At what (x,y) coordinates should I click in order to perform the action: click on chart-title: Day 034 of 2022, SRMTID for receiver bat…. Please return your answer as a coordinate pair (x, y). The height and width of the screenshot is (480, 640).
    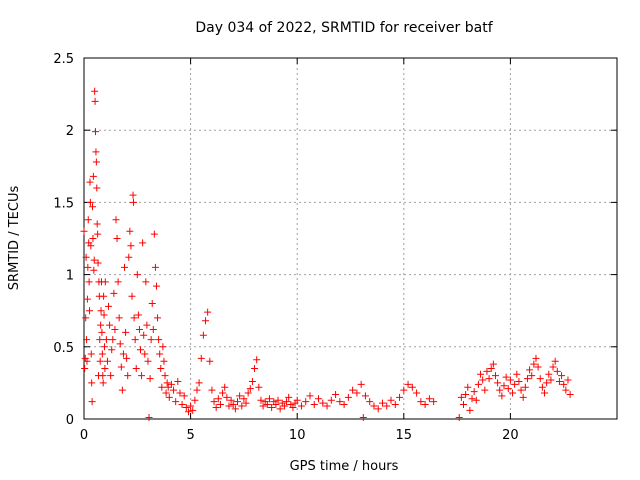
    Looking at the image, I should click on (344, 28).